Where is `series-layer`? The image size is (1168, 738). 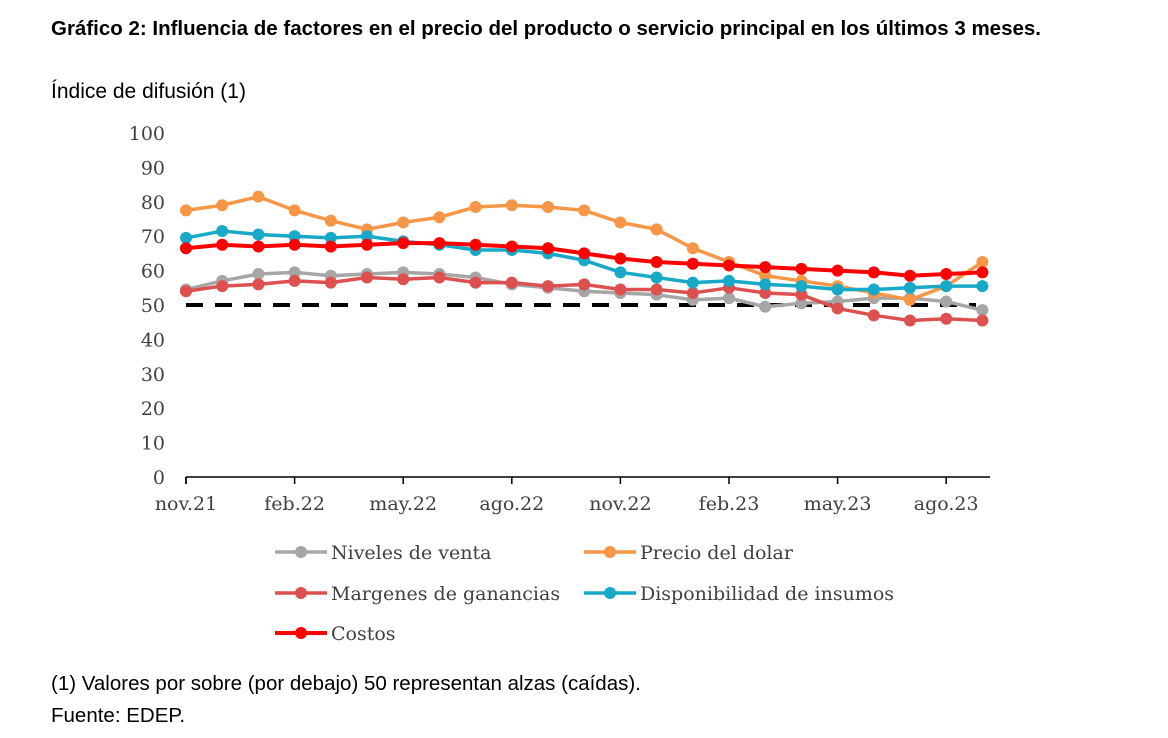 series-layer is located at coordinates (584, 258).